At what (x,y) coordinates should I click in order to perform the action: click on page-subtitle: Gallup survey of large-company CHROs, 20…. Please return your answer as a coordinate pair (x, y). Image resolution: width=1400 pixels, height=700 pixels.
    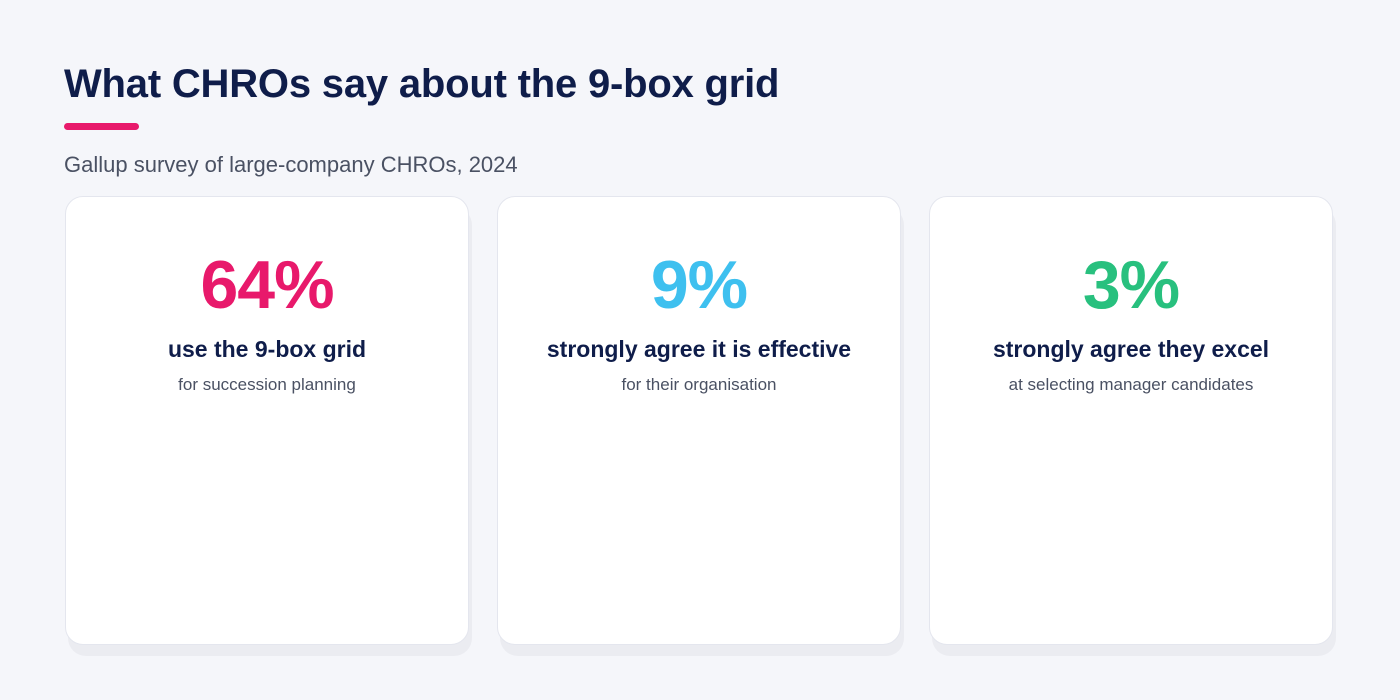
    Looking at the image, I should click on (291, 164).